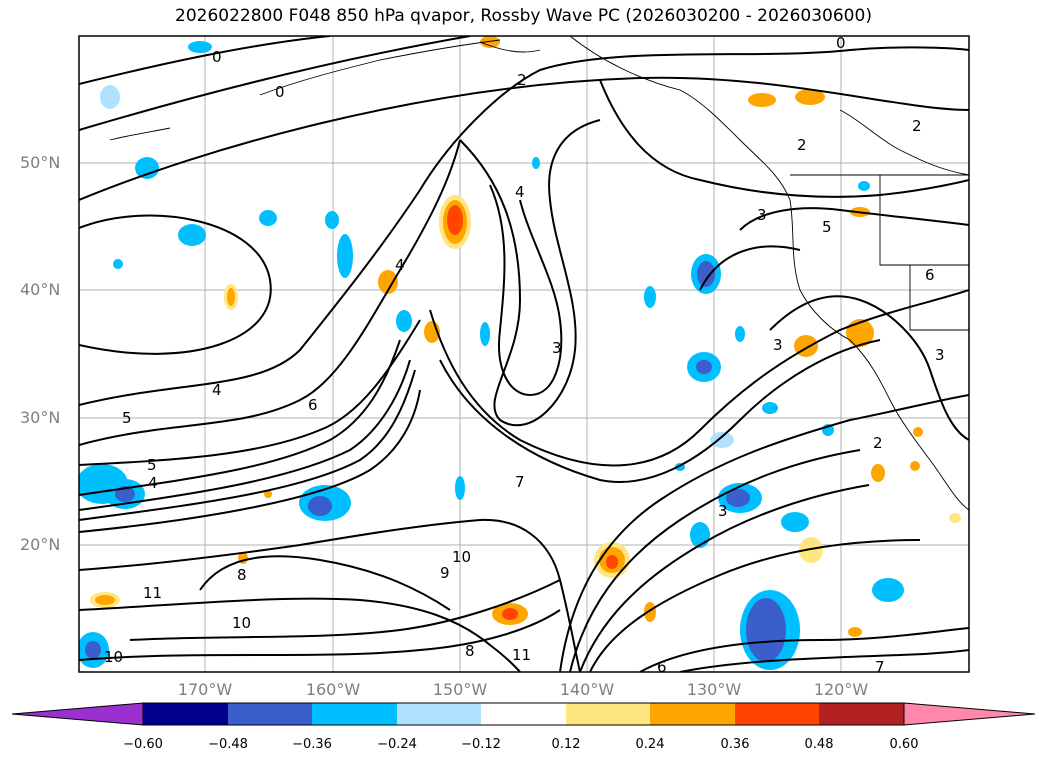 The width and height of the screenshot is (1047, 765). Describe the element at coordinates (481, 744) in the screenshot. I see `colorbar-tick: −0.12` at that location.